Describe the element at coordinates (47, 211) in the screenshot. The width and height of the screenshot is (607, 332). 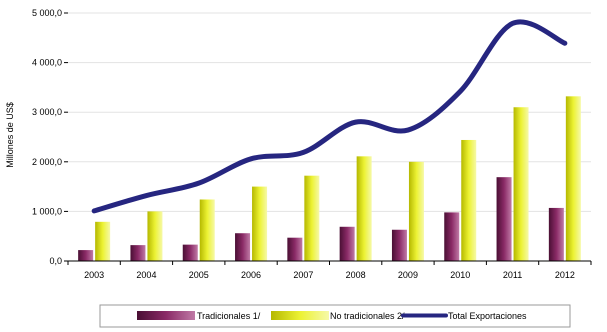
I see `y-tick-label: 1 000,0` at that location.